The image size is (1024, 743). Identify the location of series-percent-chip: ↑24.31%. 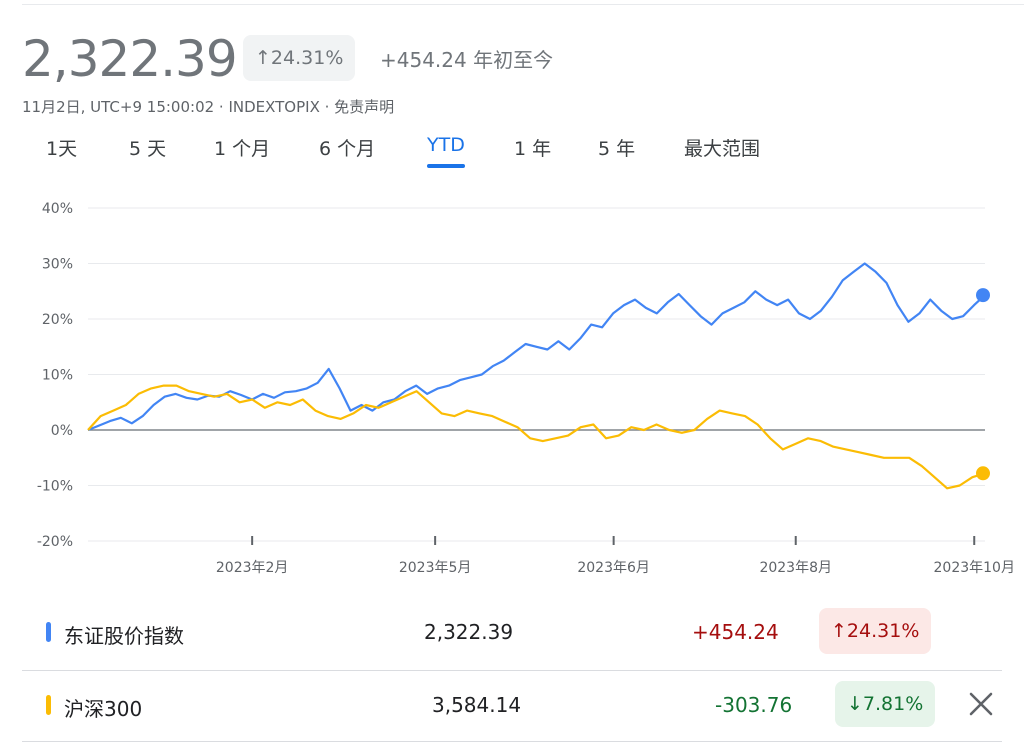
(875, 631).